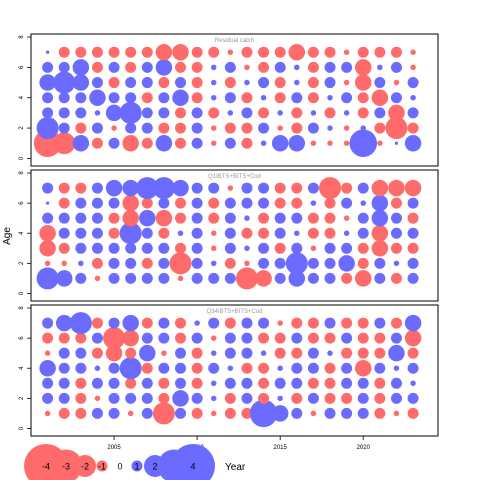  I want to click on legend-label: 0, so click(119, 467).